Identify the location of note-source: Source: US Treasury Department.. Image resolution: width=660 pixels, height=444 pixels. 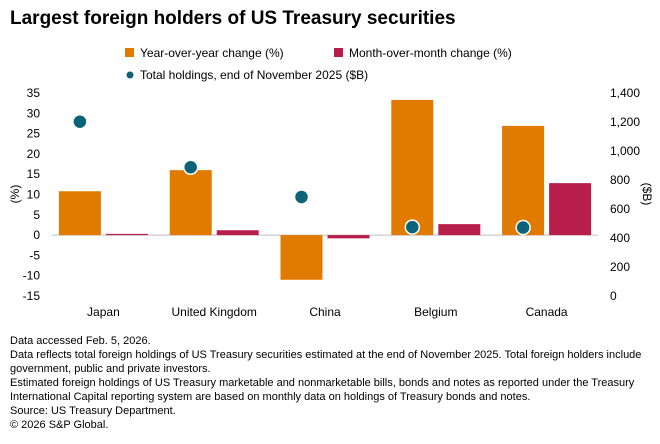
(93, 411).